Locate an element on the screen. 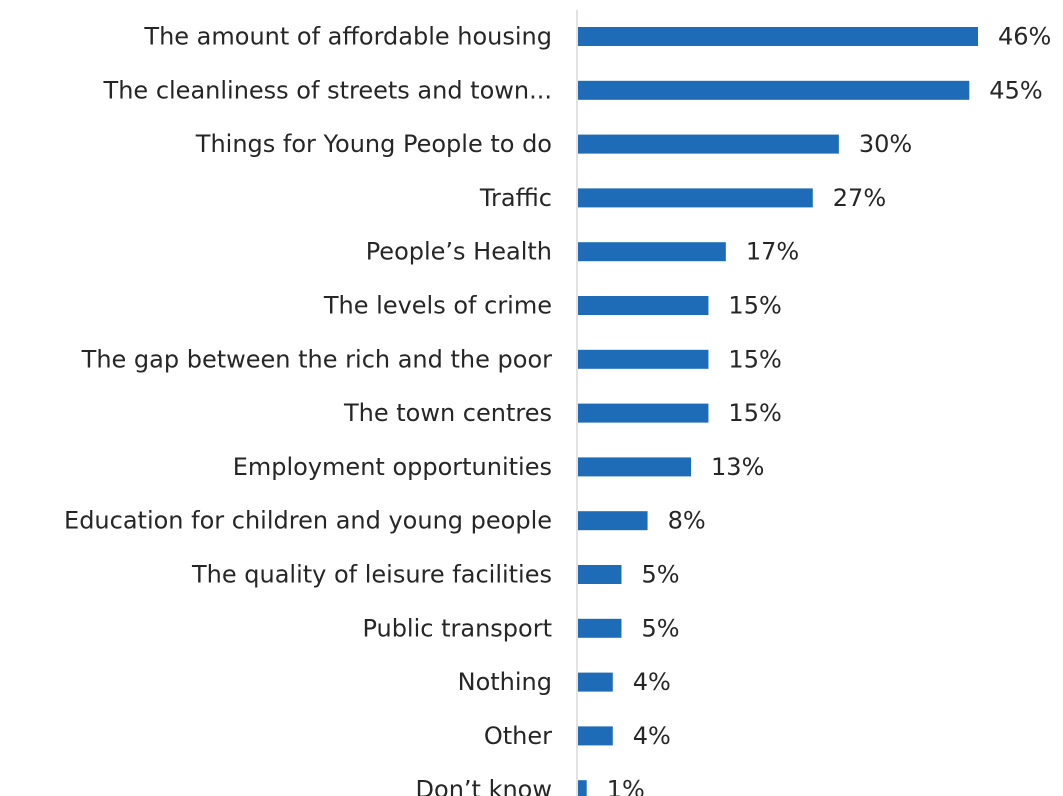  data-label: 1% is located at coordinates (626, 786).